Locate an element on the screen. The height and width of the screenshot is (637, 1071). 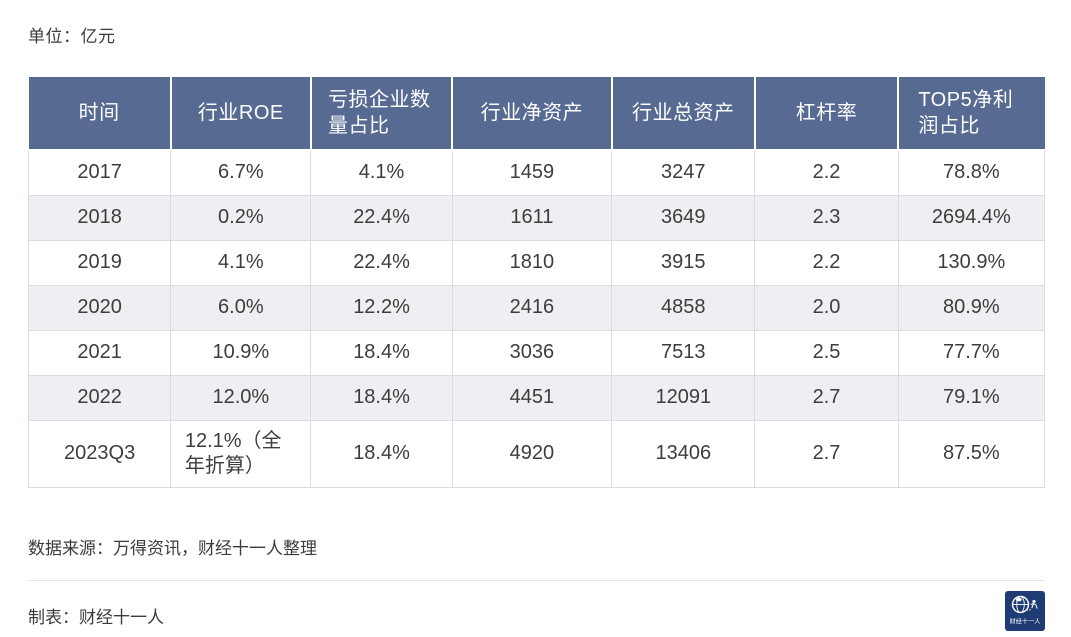
cell-value: 12091 is located at coordinates (683, 397).